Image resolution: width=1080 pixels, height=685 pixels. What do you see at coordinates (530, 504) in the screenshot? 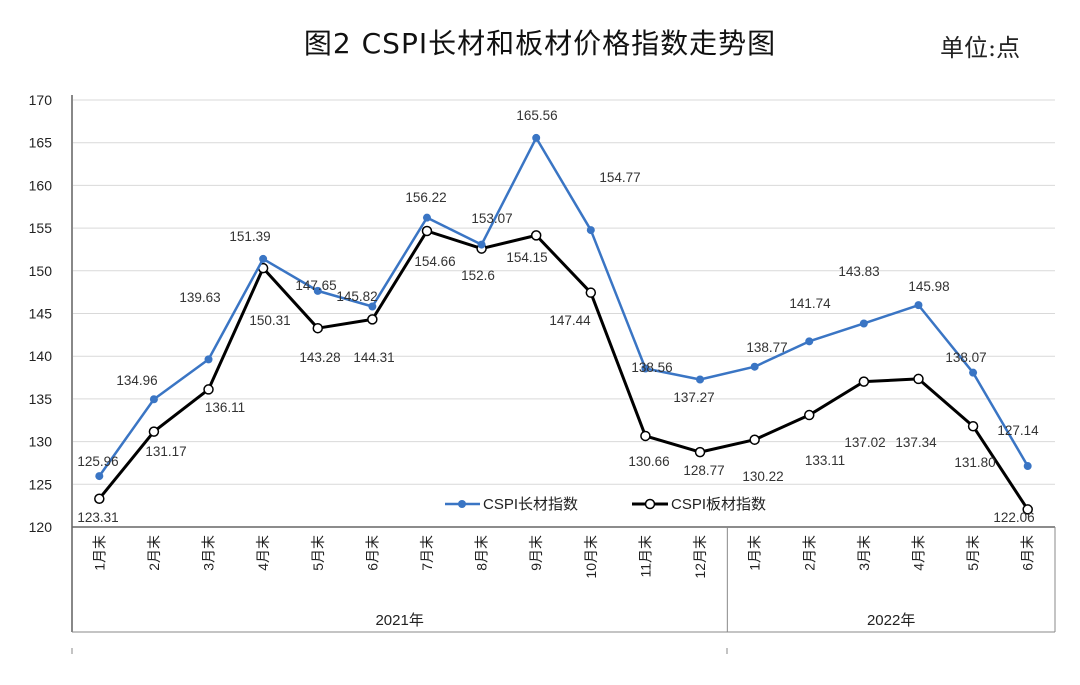
I see `legend-label-long: CSPI长材指数` at bounding box center [530, 504].